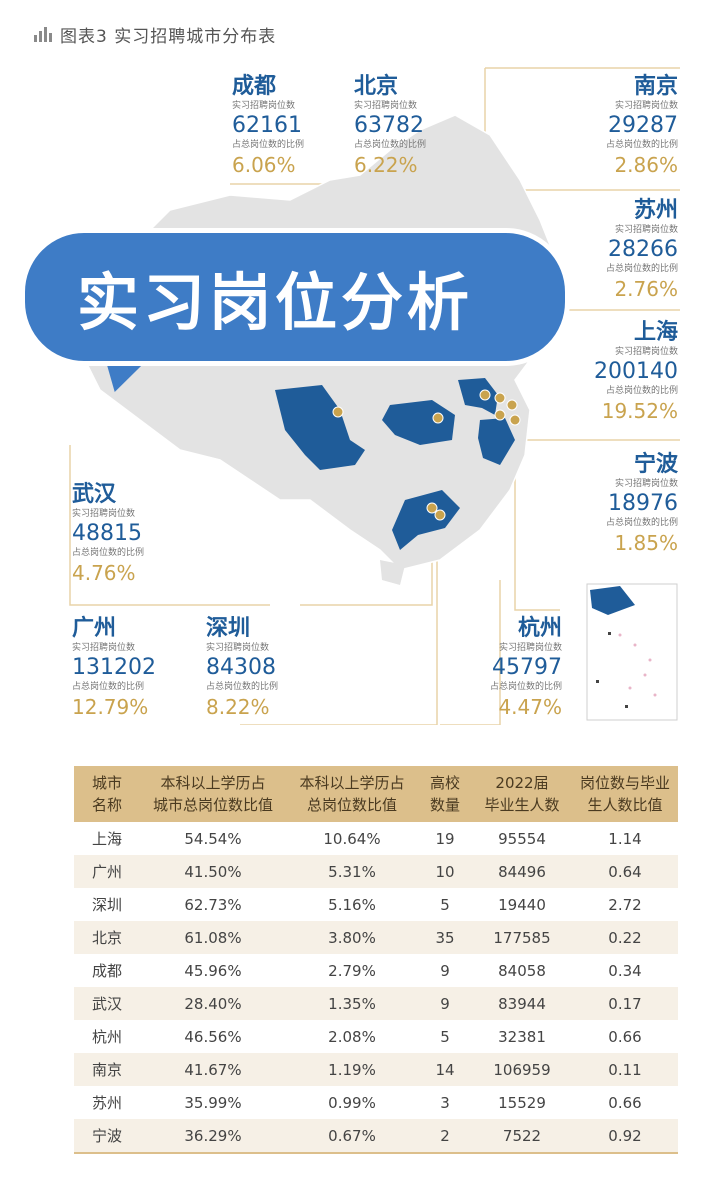 The image size is (712, 1186). I want to click on table-row: 北京 61.08% 3.80% 35 177585 0.22, so click(376, 937).